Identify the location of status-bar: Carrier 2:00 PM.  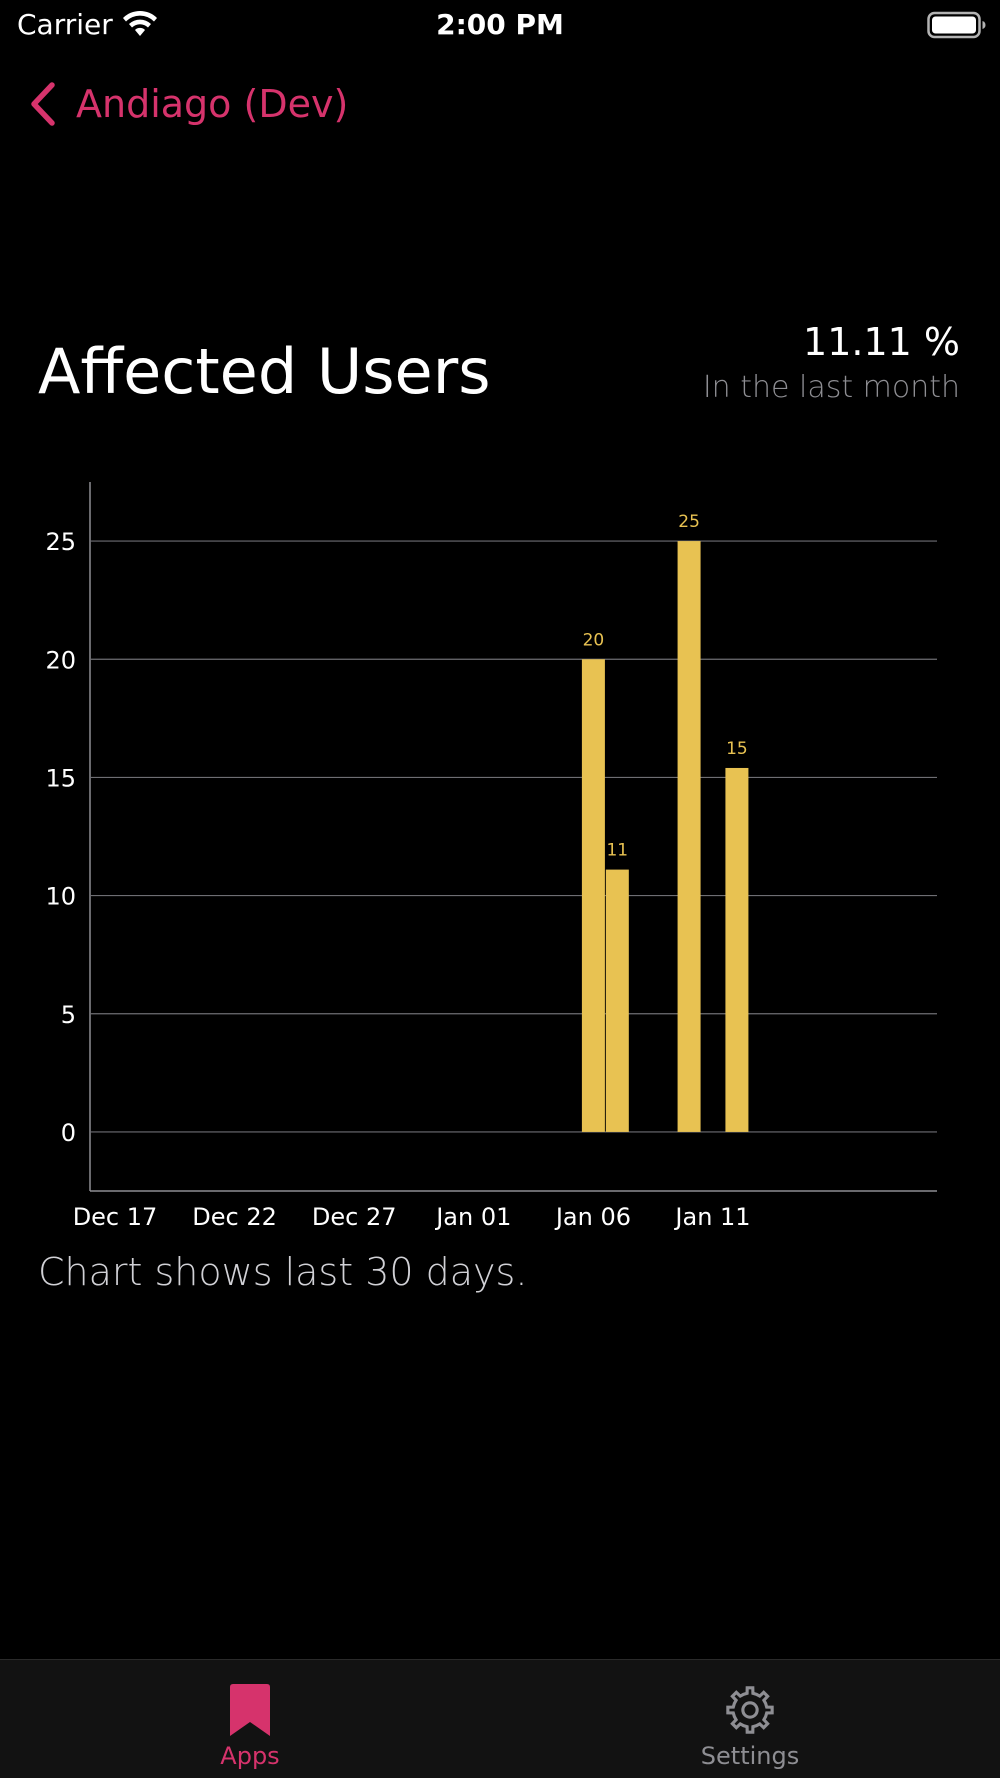
(500, 25).